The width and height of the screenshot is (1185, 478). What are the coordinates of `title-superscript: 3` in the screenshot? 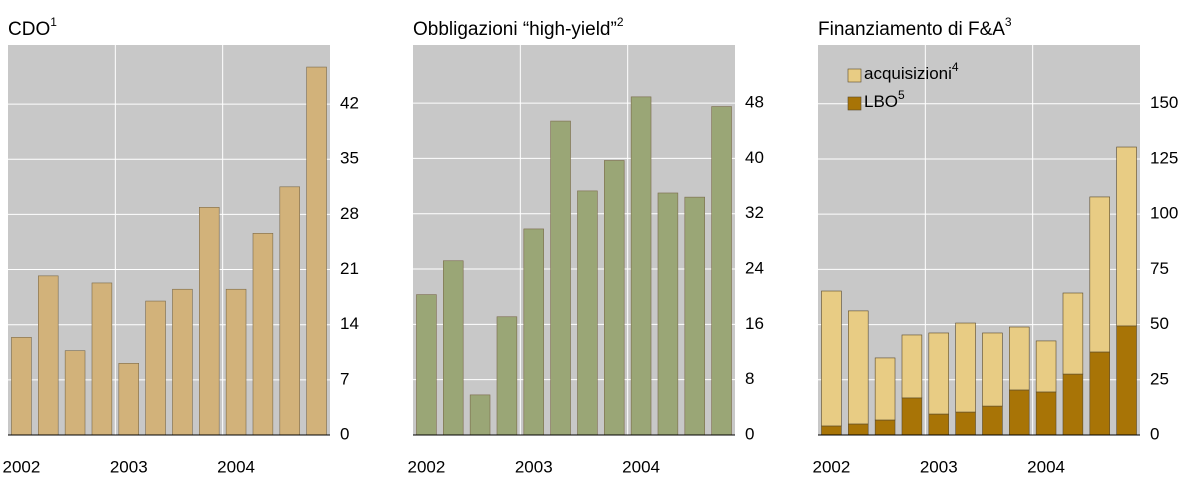 It's located at (1008, 22).